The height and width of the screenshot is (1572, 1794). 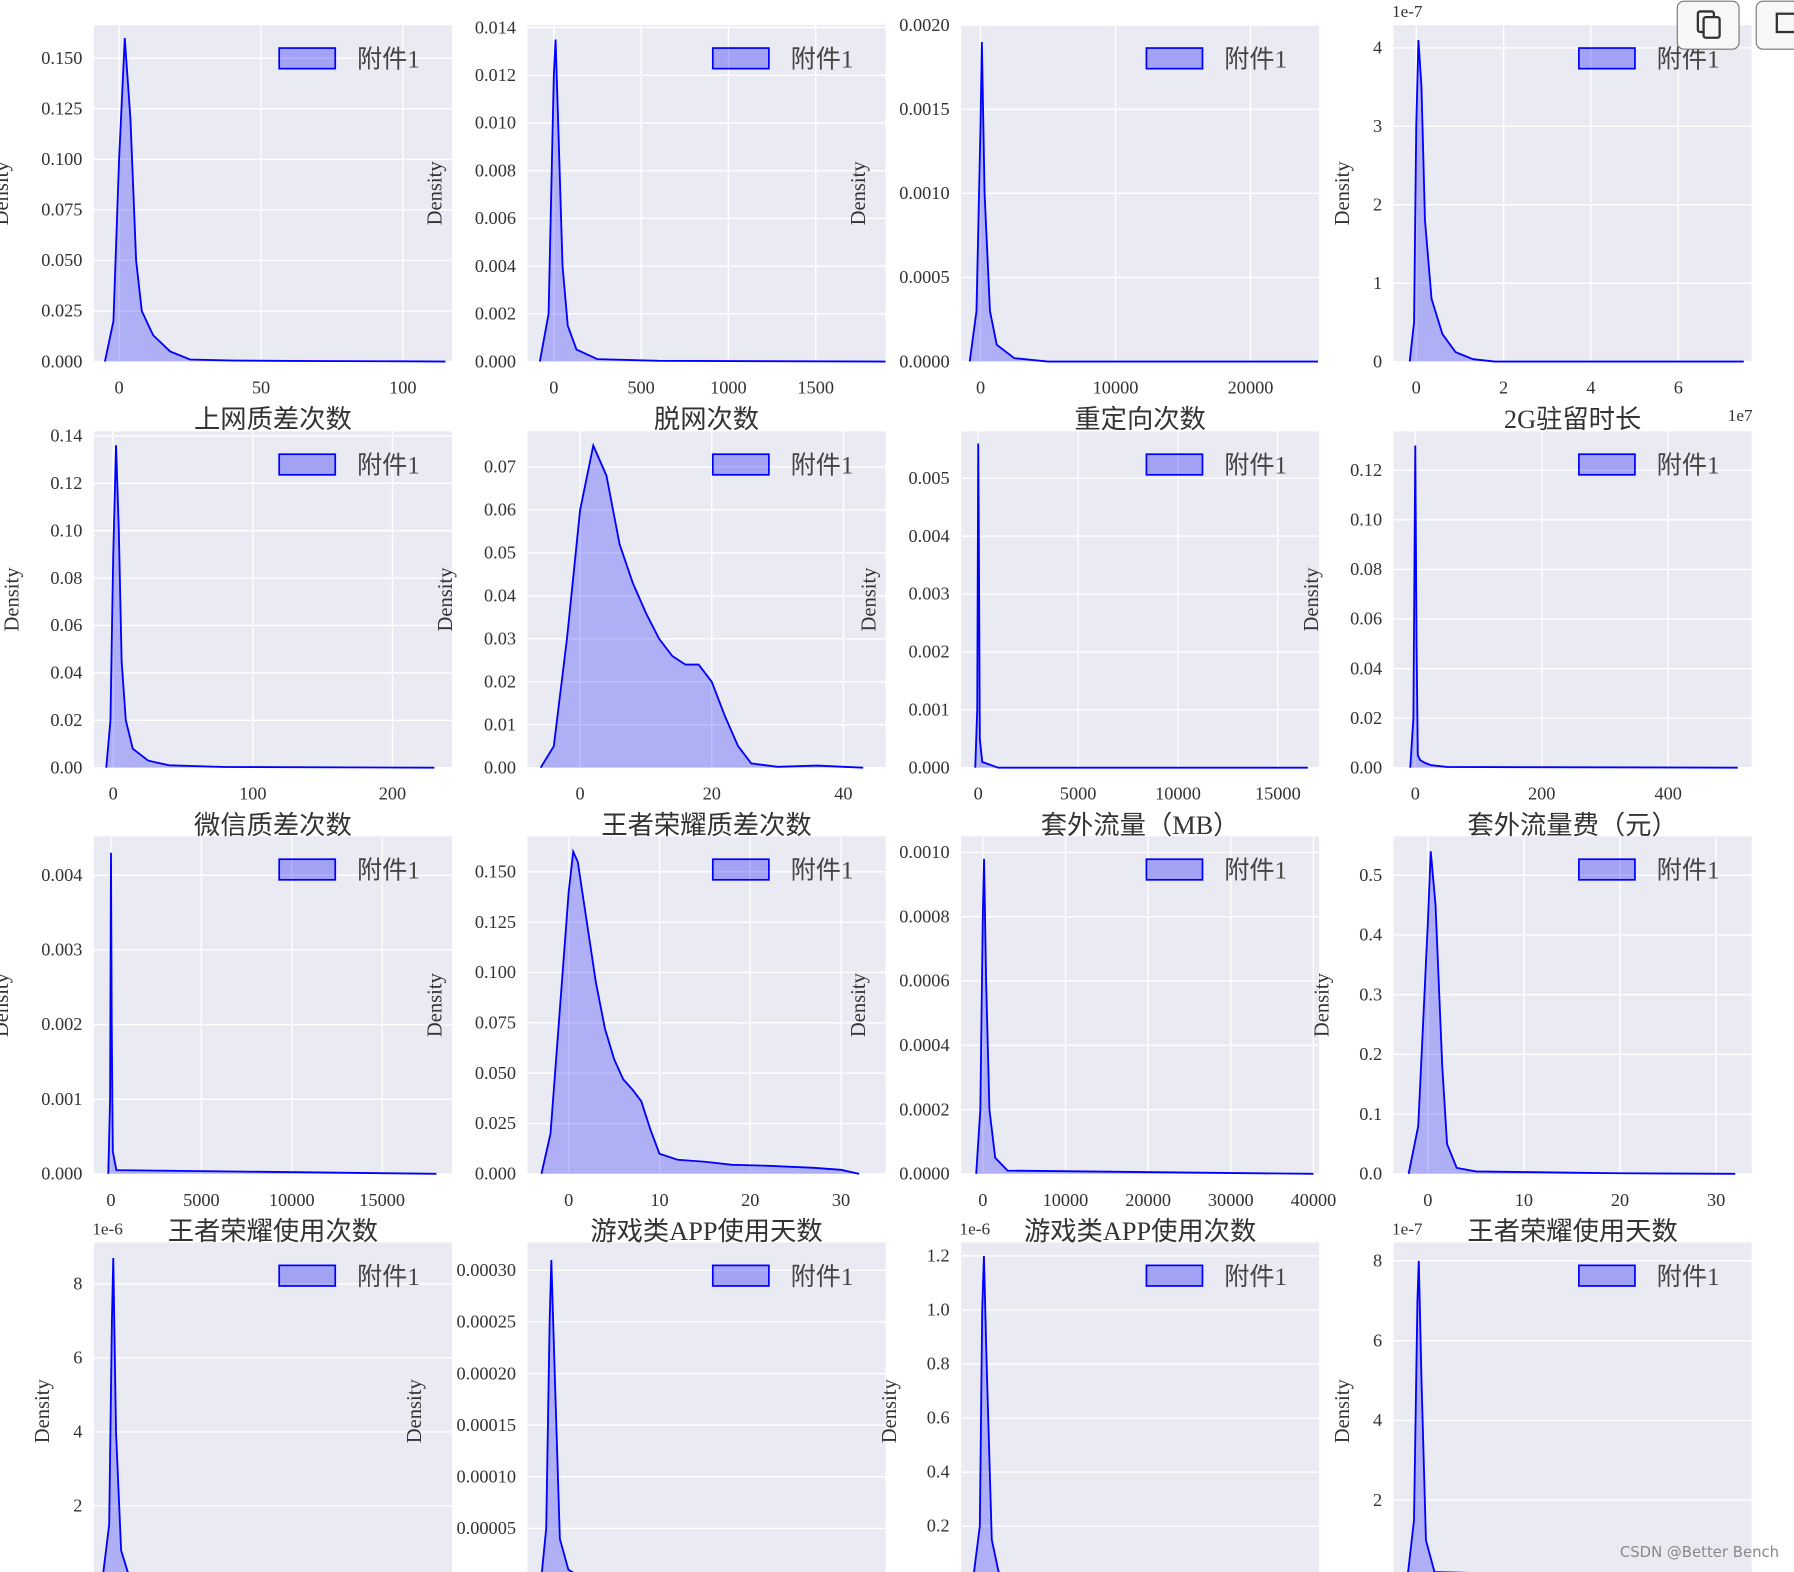 I want to click on y-tick-label: 0.001, so click(x=928, y=710).